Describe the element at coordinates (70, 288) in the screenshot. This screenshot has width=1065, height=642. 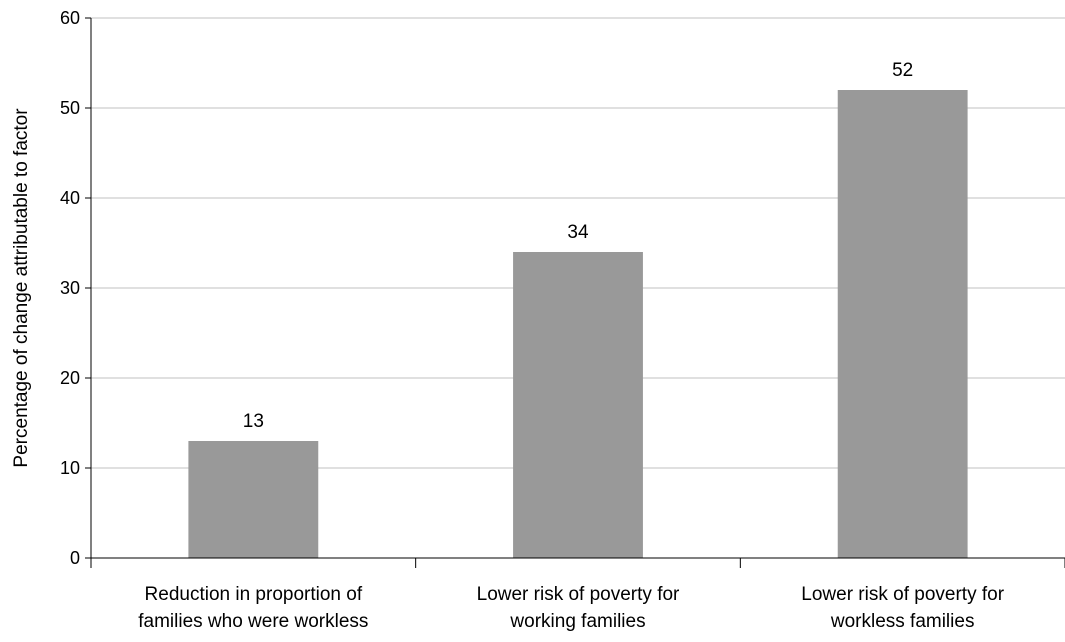
I see `y-tick-label: 30` at that location.